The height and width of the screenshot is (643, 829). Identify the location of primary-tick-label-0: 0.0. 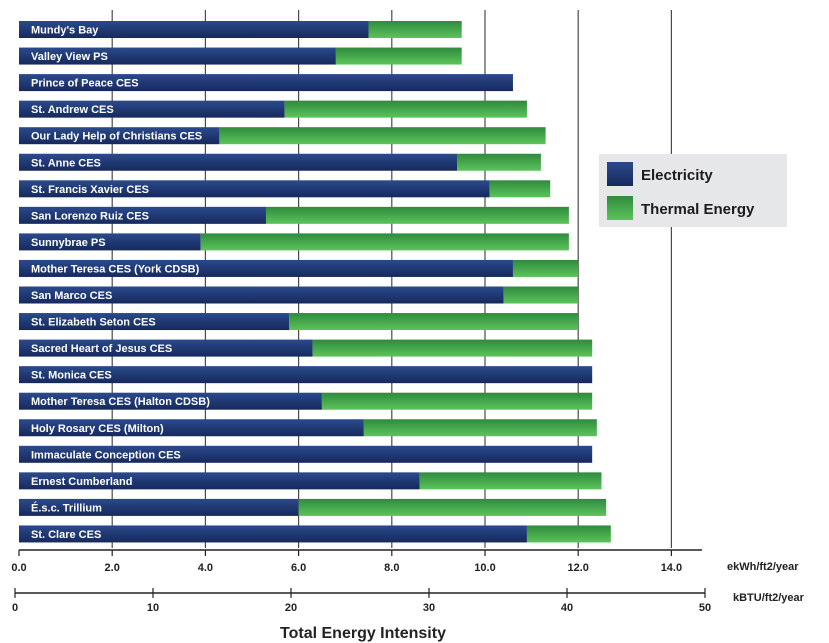
(18, 568).